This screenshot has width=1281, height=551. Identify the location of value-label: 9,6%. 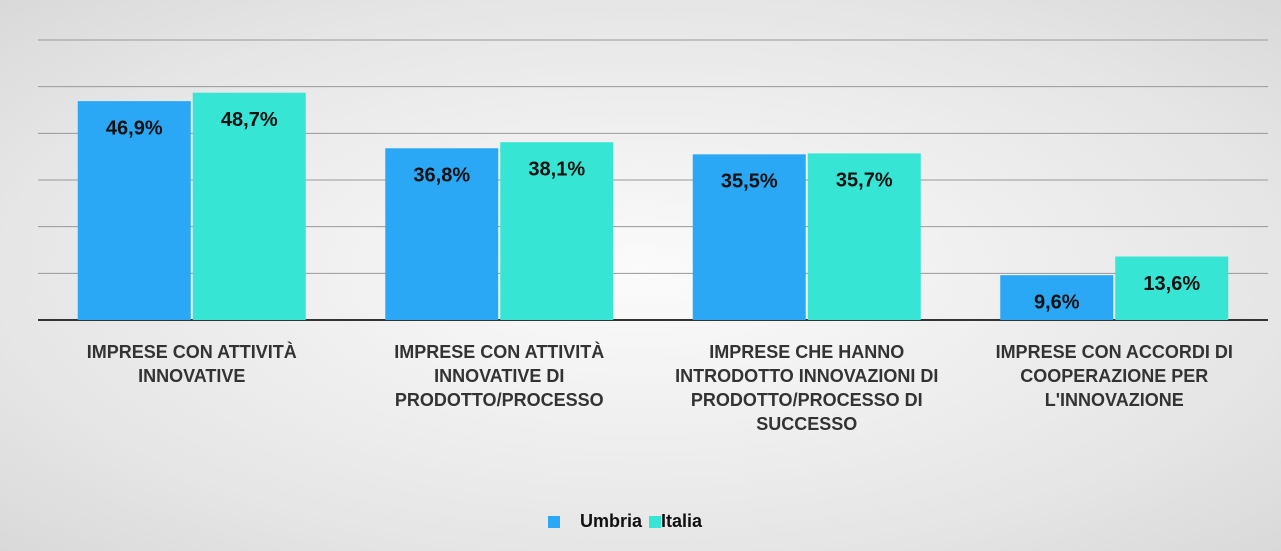
(1057, 302).